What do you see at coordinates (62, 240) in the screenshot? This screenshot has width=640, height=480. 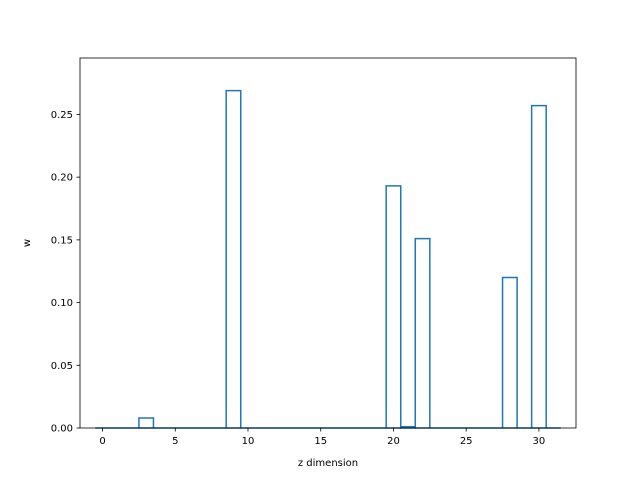 I see `y-tick-label: 0.15` at bounding box center [62, 240].